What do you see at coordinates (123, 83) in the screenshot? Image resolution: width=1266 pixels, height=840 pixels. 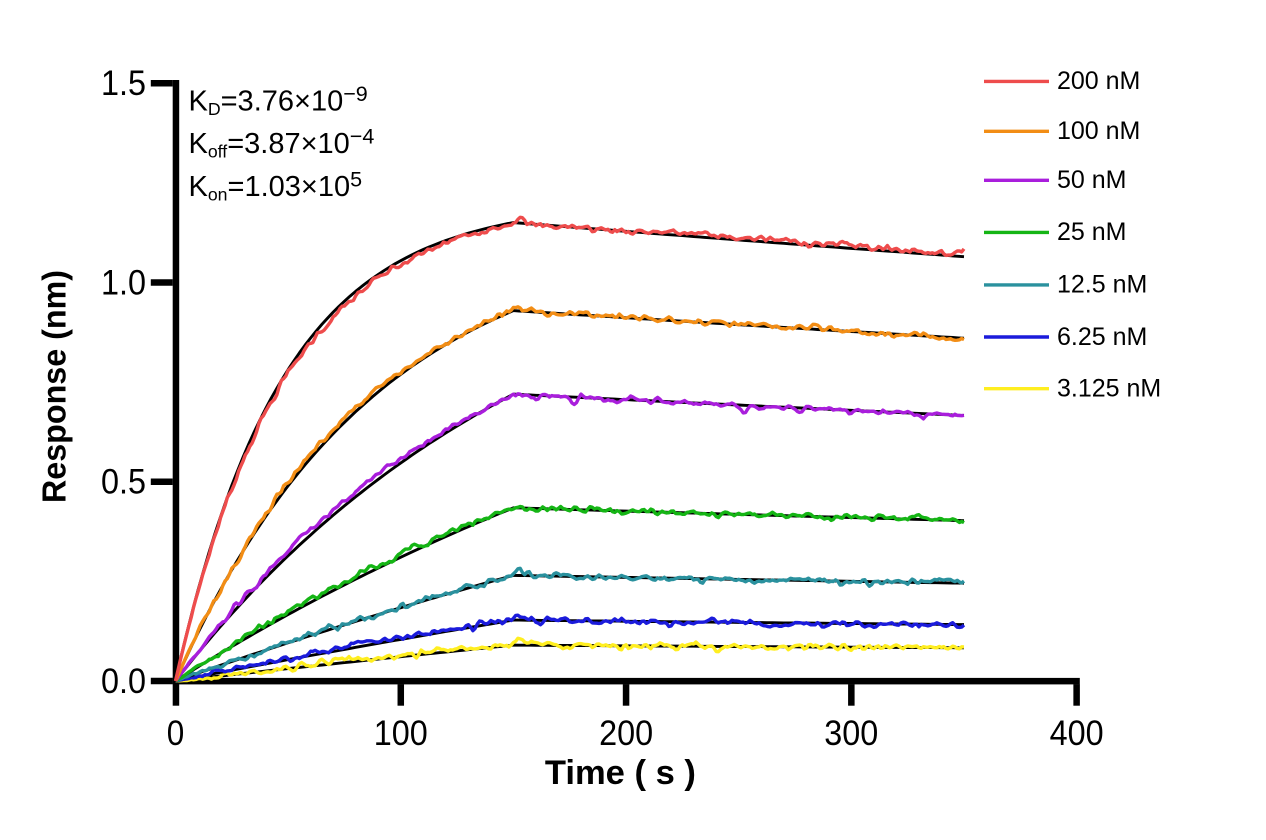 I see `svg-text: 1.5` at bounding box center [123, 83].